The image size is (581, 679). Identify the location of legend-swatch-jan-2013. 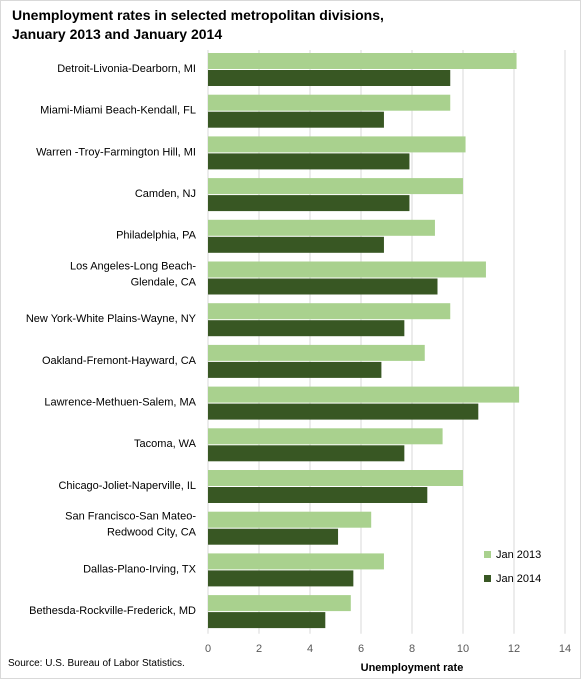
(487, 554).